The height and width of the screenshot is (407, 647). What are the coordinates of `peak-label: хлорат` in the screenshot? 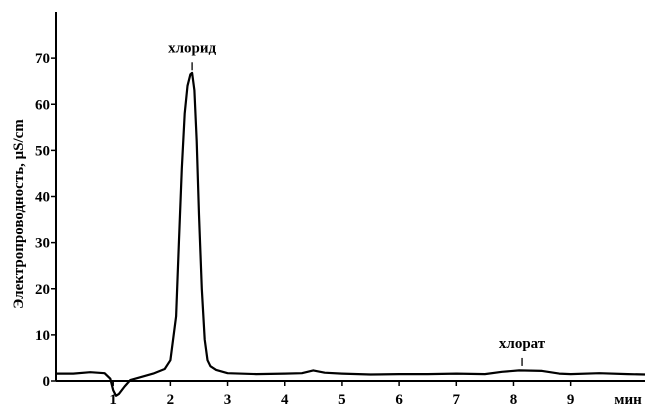 It's located at (522, 344).